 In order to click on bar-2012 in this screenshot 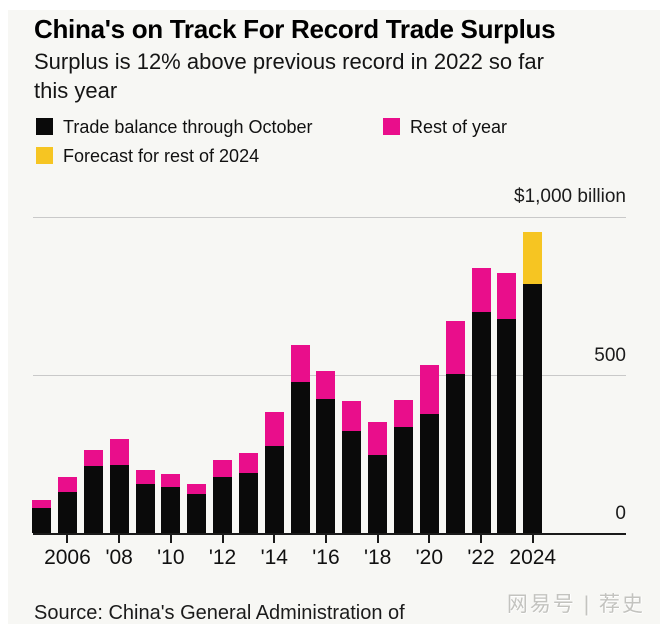, I will do `click(223, 496)`.